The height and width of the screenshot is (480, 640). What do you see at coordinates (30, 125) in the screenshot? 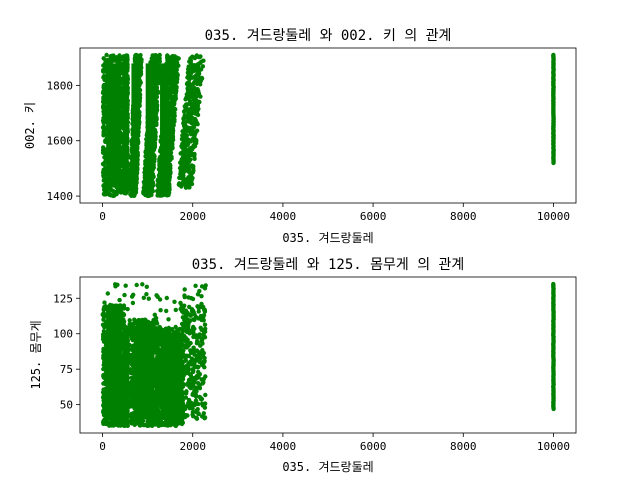
I see `y-axis-label: 002. 키` at bounding box center [30, 125].